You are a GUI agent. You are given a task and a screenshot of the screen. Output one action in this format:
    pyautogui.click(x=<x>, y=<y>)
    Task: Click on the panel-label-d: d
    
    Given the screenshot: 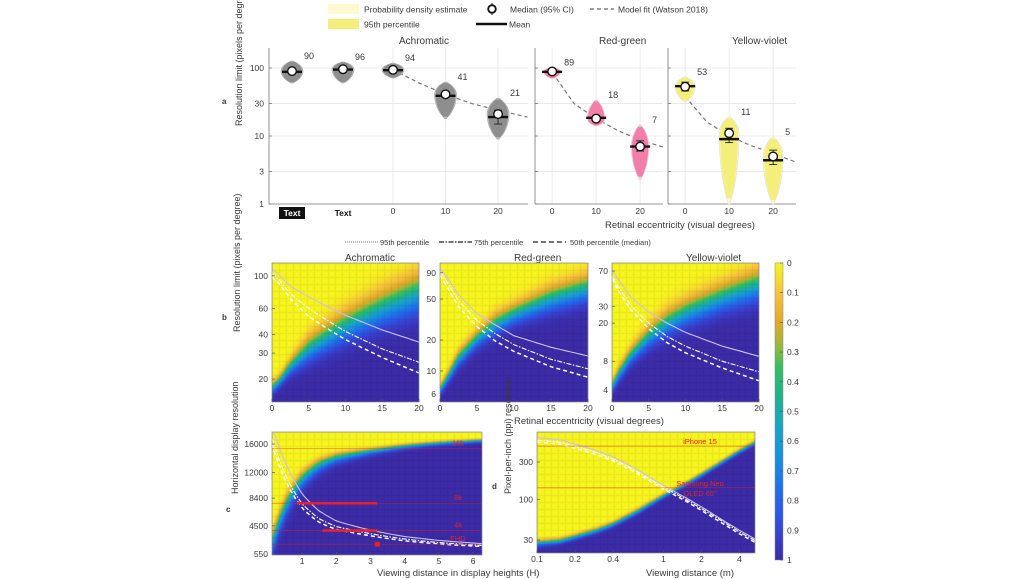 What is the action you would take?
    pyautogui.click(x=494, y=486)
    